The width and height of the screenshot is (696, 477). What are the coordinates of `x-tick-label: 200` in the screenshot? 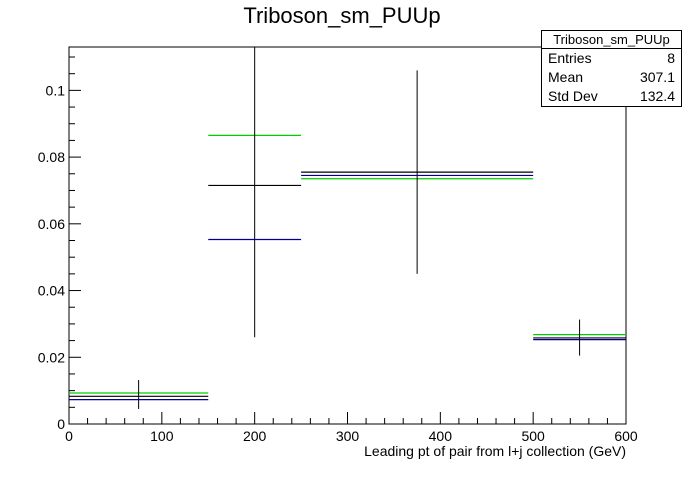 It's located at (255, 436).